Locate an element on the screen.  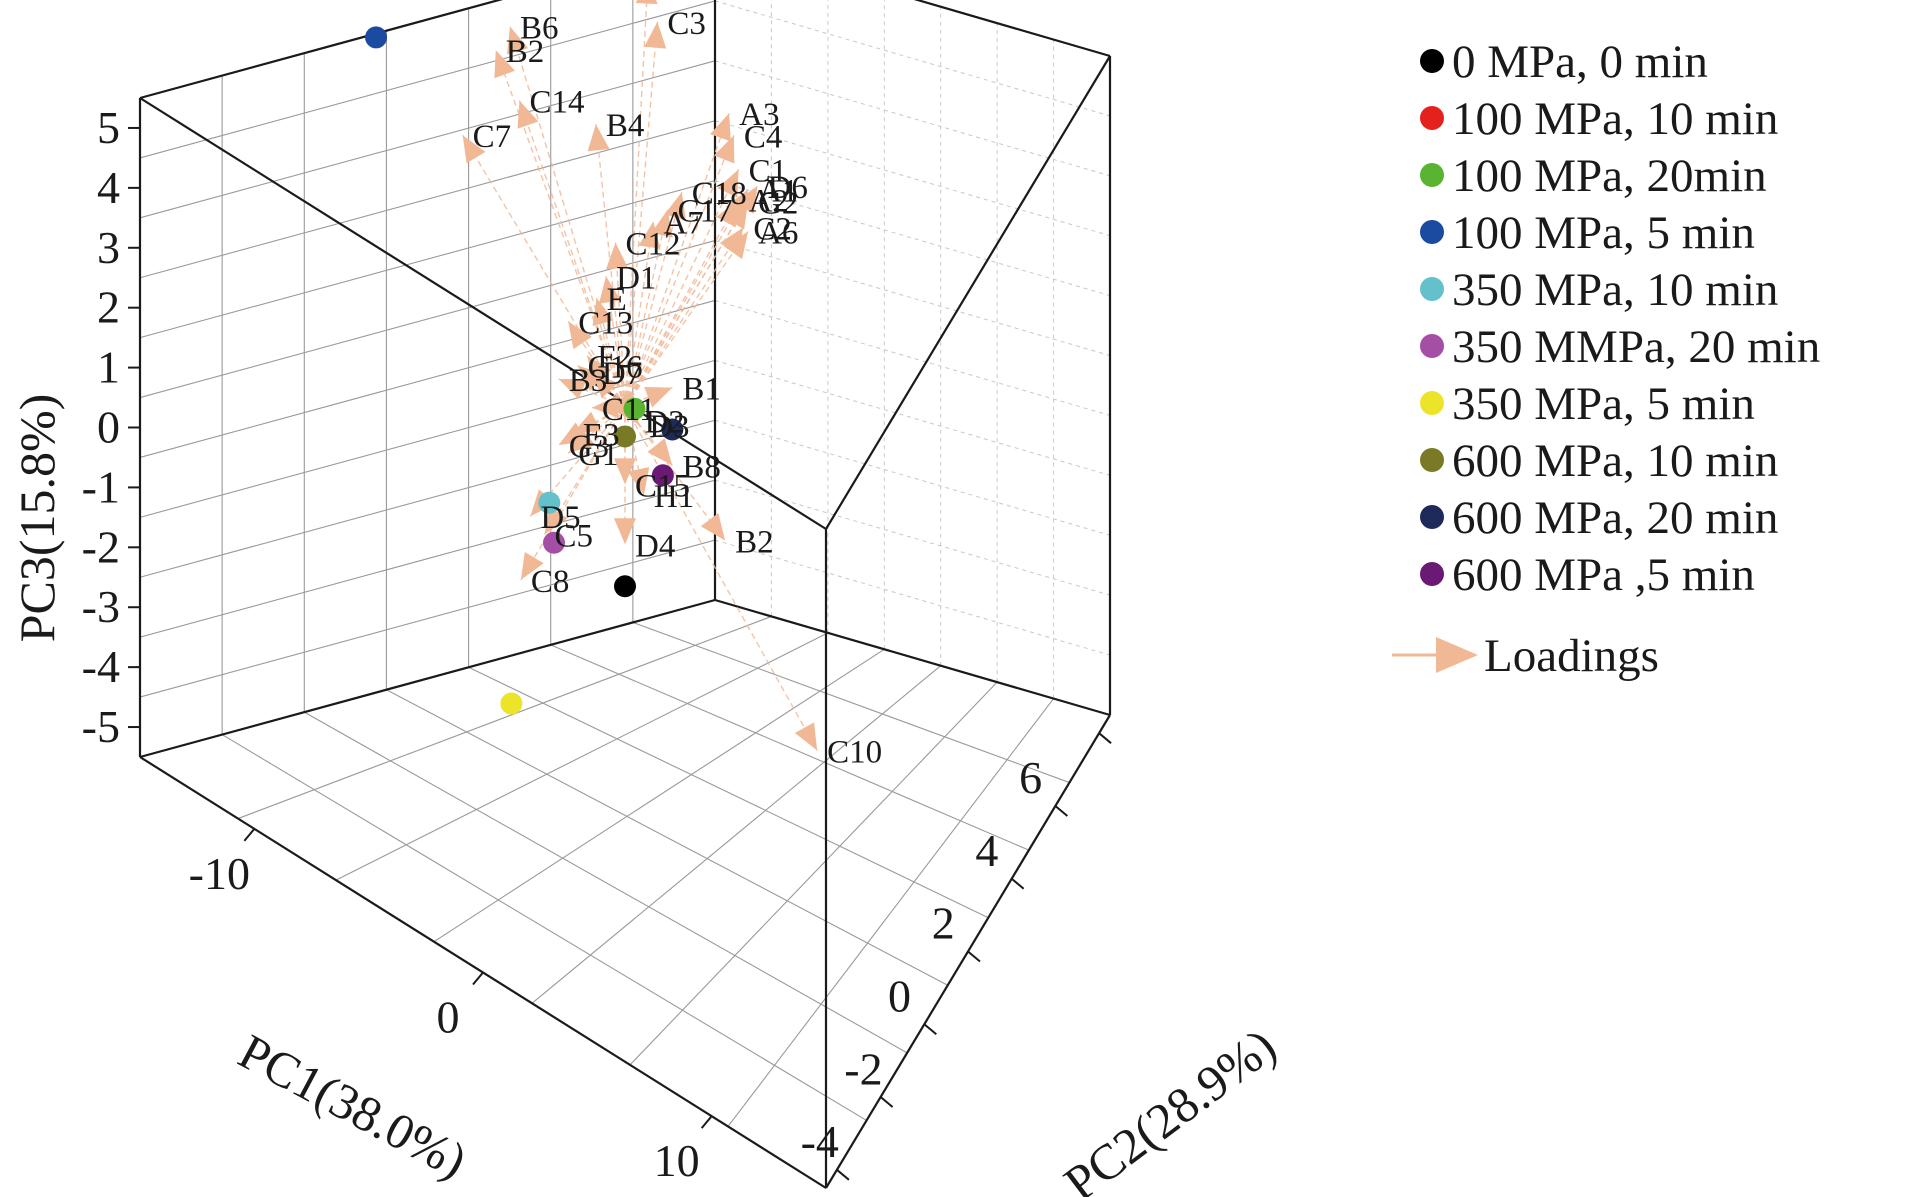
loading-label: B8 is located at coordinates (701, 467).